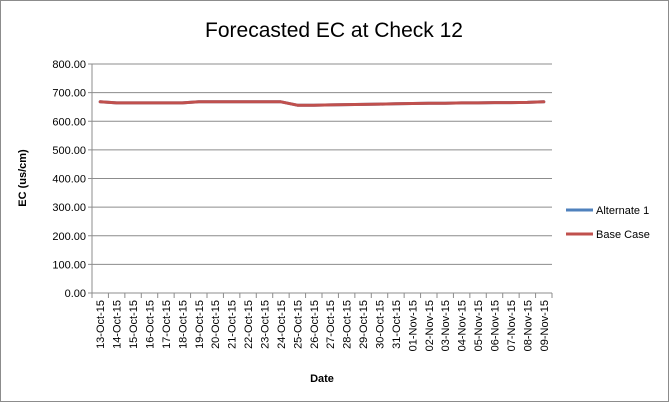 The height and width of the screenshot is (402, 669). I want to click on x-tick-label: 02-Nov-15, so click(430, 325).